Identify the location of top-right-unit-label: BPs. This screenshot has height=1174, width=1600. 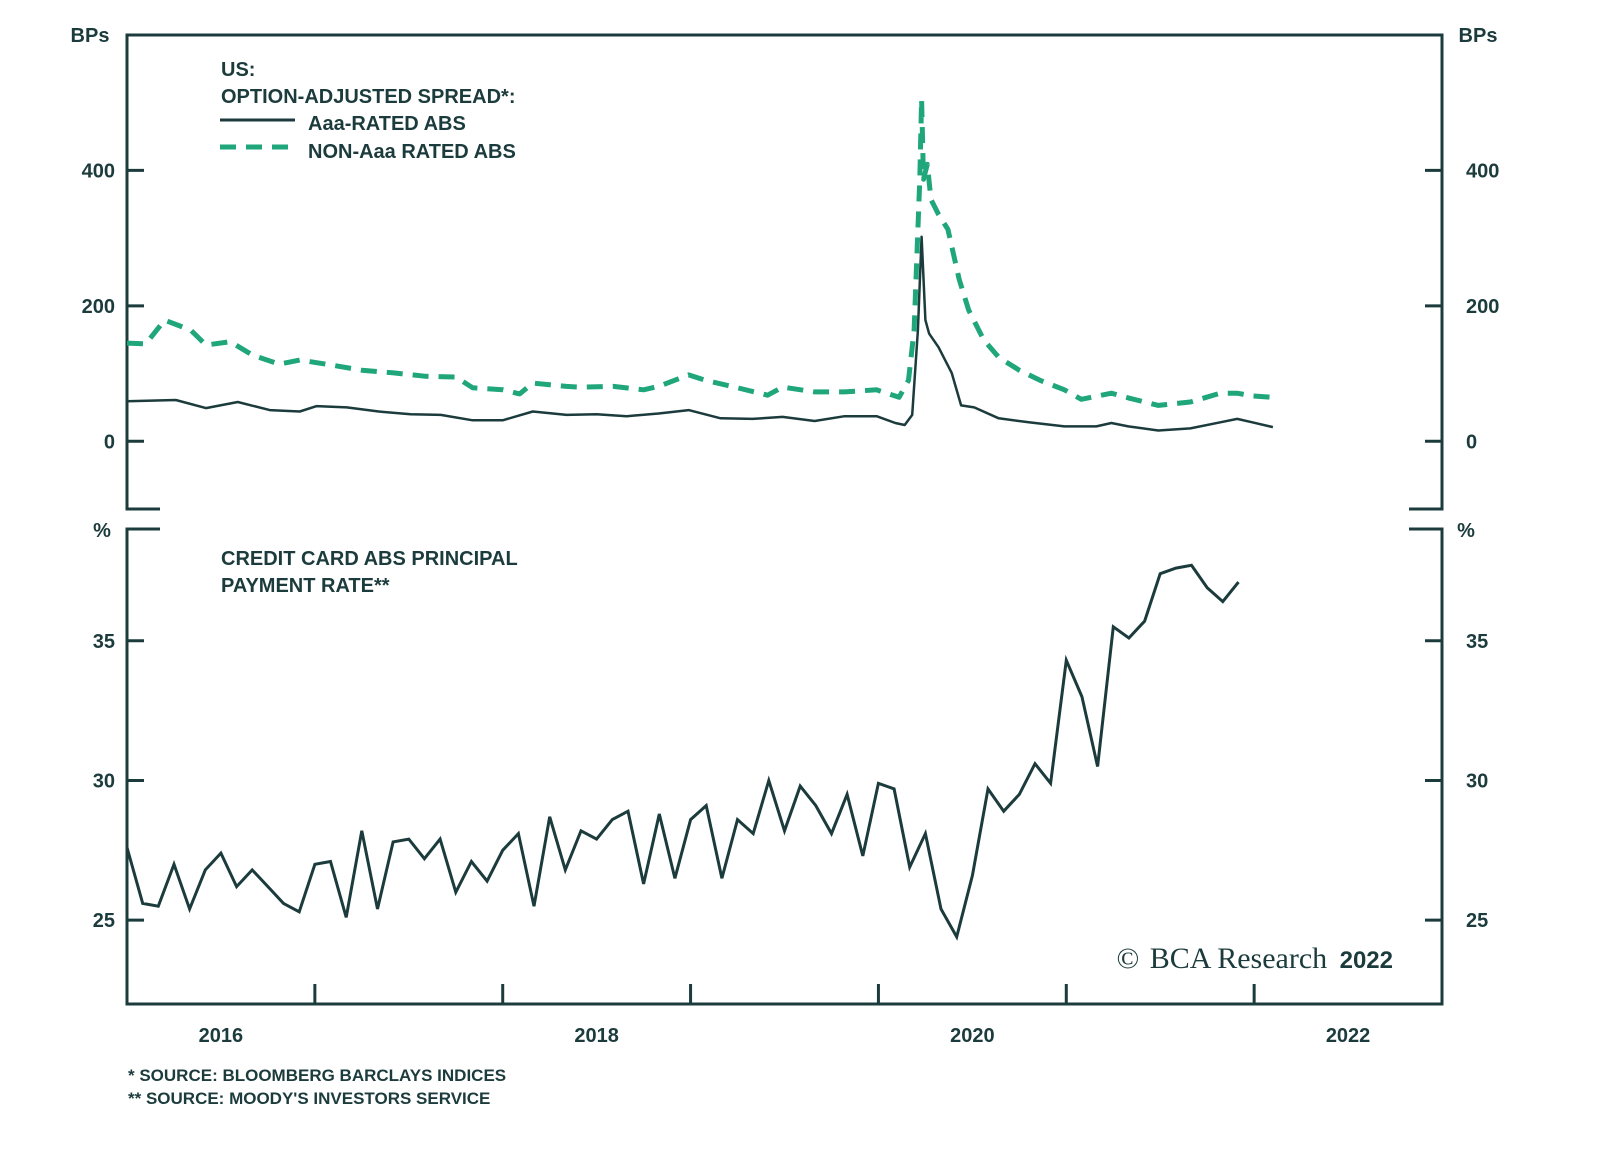
(1478, 36).